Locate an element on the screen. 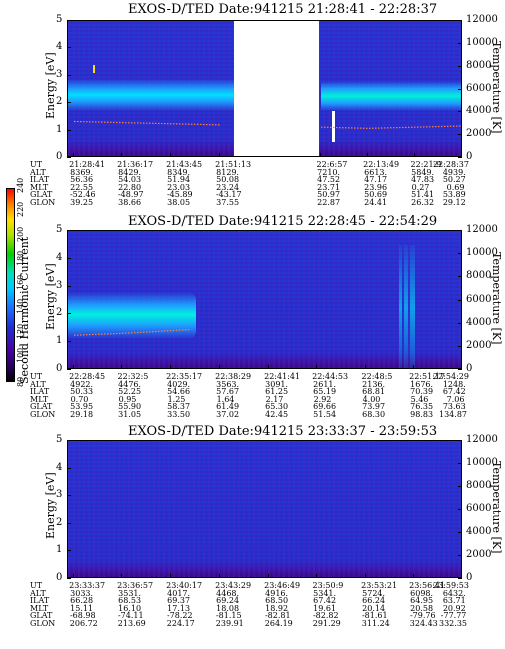 Image resolution: width=505 pixels, height=649 pixels. temperature-tick-label: 2000 is located at coordinates (479, 134).